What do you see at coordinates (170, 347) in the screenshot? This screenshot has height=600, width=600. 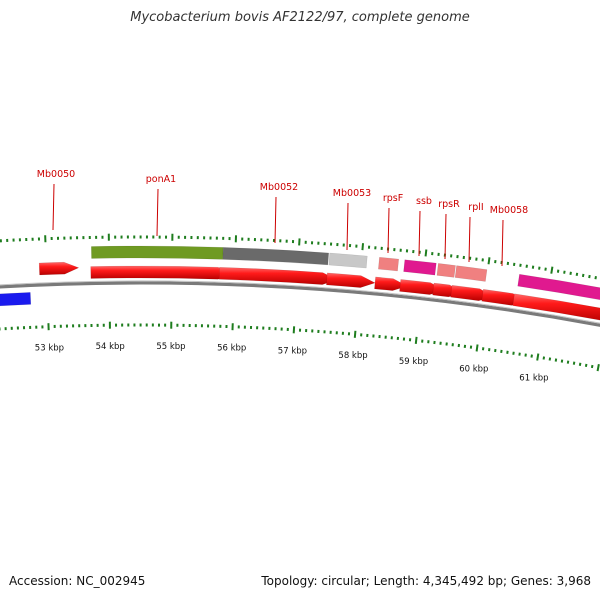 I see `scale-tick-label: 55 kbp` at bounding box center [170, 347].